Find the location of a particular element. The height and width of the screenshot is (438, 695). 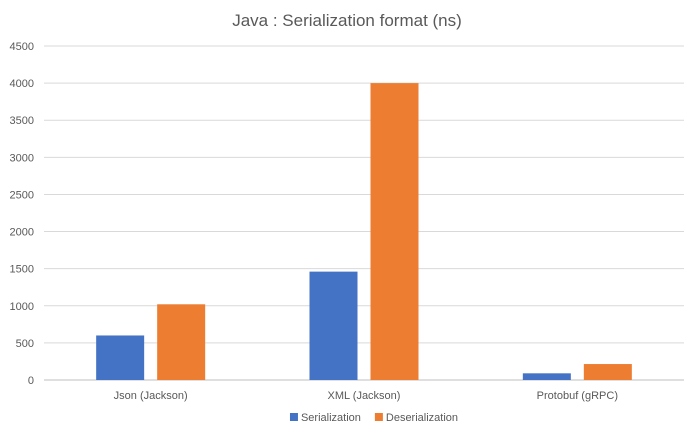

legend-item-deserialization: Deserialization is located at coordinates (416, 418).